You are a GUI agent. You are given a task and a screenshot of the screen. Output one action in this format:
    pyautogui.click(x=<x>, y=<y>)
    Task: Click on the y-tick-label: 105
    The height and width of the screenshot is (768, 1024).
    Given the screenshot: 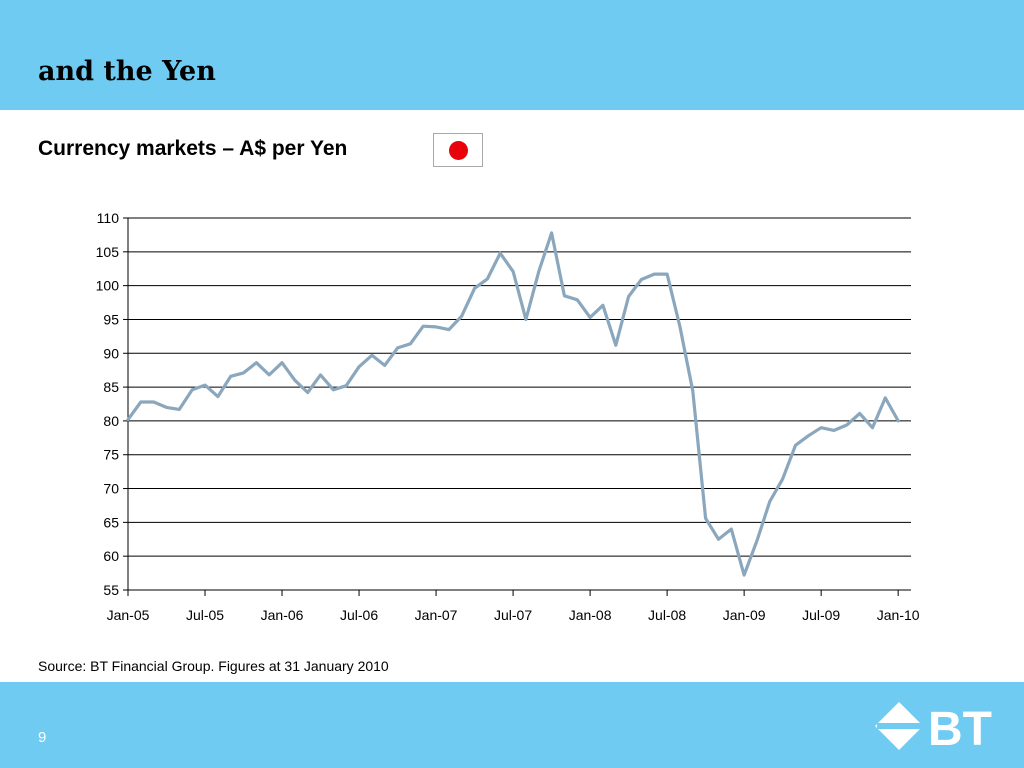 What is the action you would take?
    pyautogui.click(x=108, y=252)
    